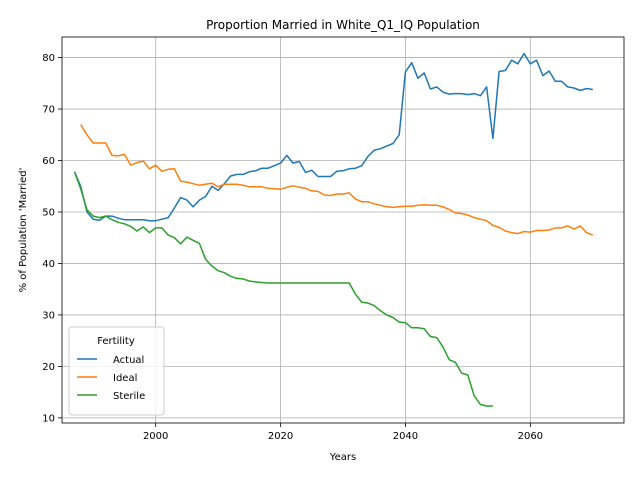 Image resolution: width=640 pixels, height=480 pixels. What do you see at coordinates (280, 436) in the screenshot?
I see `x-tick-label: 2020` at bounding box center [280, 436].